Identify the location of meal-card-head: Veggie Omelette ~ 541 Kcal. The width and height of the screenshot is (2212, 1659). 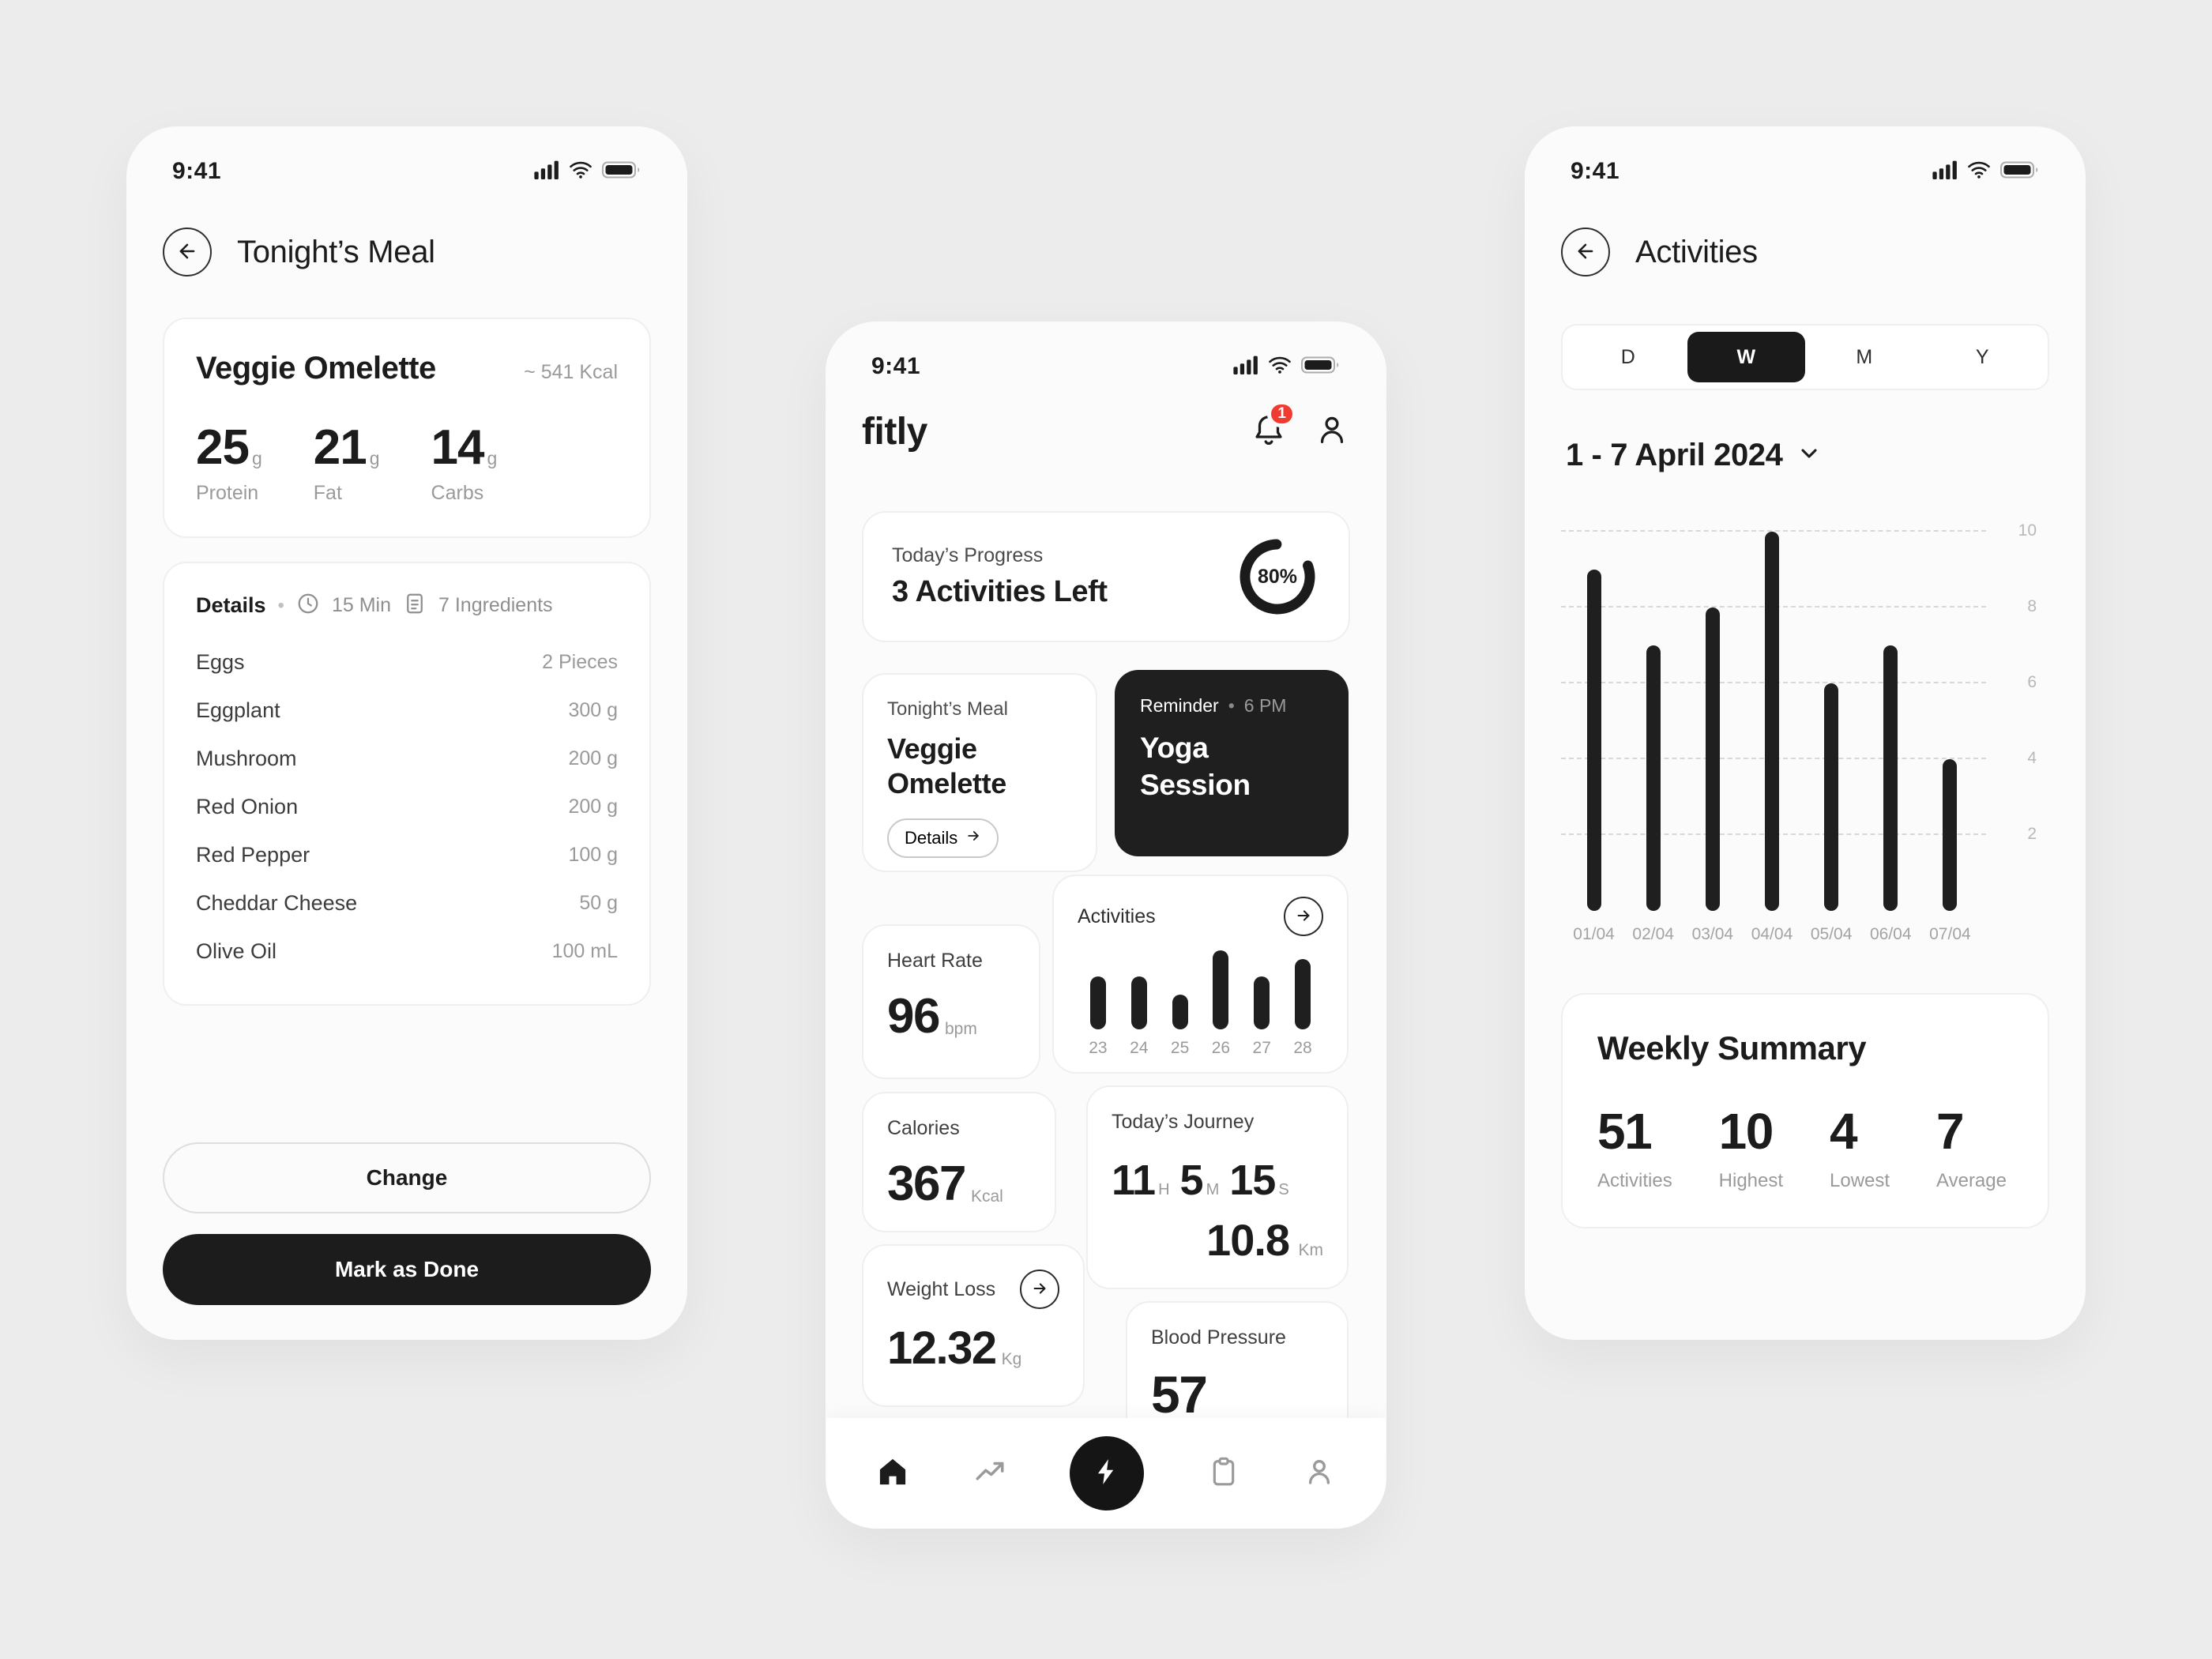
(407, 369).